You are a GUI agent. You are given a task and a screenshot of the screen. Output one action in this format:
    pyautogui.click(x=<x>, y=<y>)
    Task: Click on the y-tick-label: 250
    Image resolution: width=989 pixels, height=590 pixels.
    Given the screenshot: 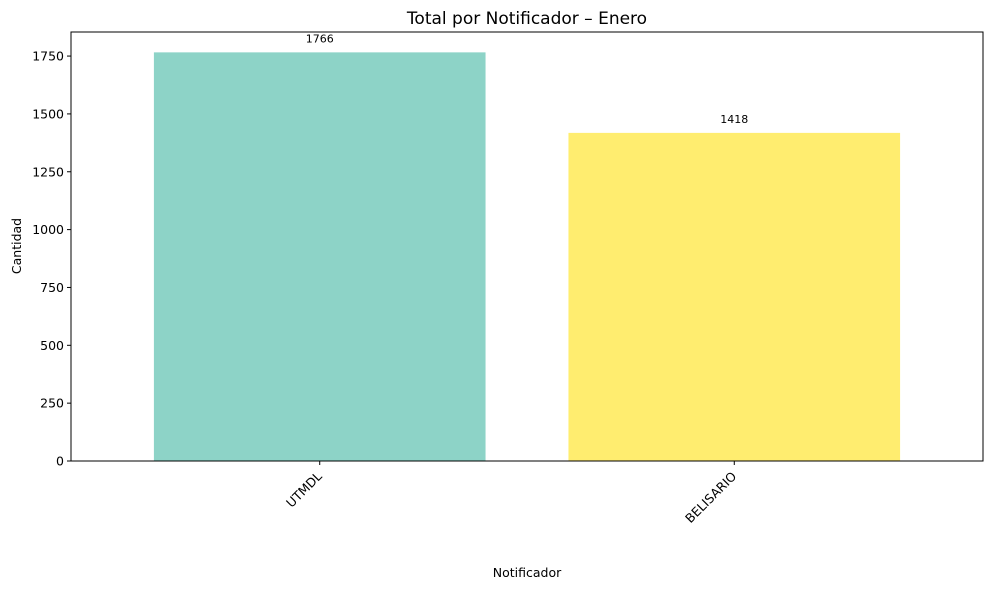 What is the action you would take?
    pyautogui.click(x=52, y=403)
    